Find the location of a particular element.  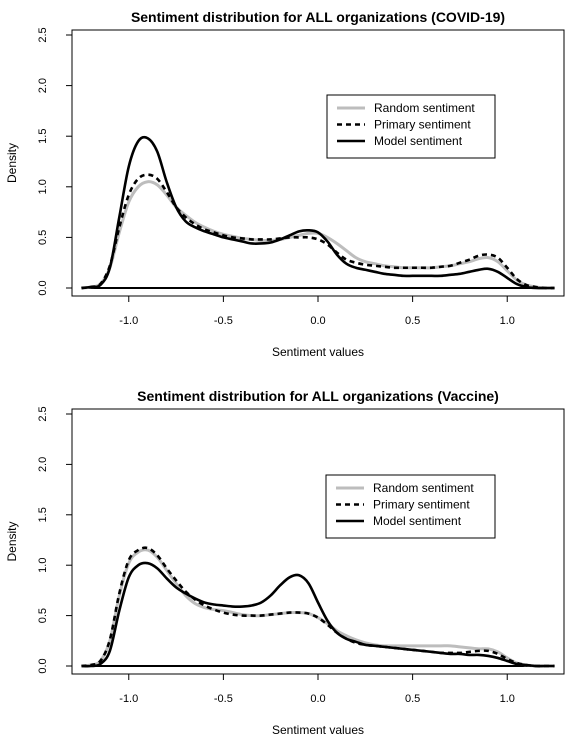

series-line-model-sentiment is located at coordinates (318, 614).